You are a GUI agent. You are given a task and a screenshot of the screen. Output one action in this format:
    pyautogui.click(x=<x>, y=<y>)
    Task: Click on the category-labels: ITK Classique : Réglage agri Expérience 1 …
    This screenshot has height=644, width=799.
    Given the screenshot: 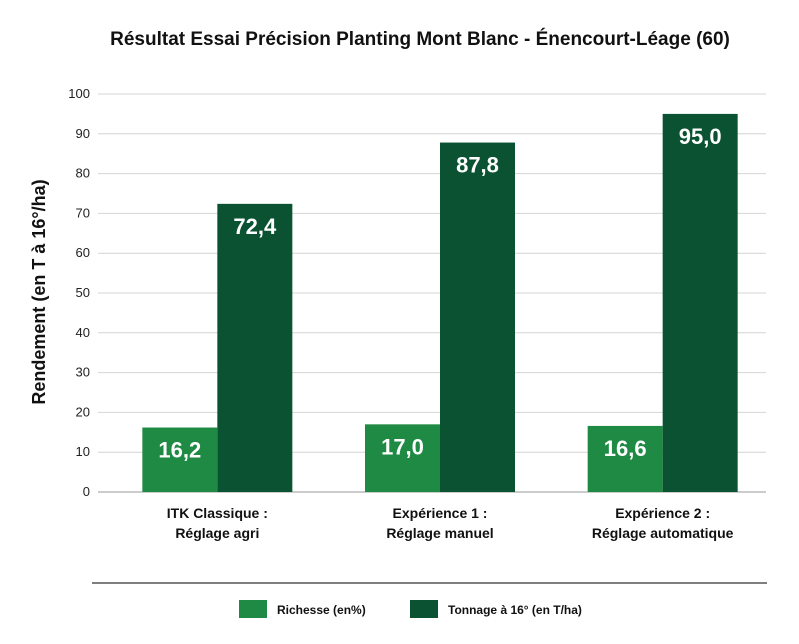 What is the action you would take?
    pyautogui.click(x=450, y=523)
    